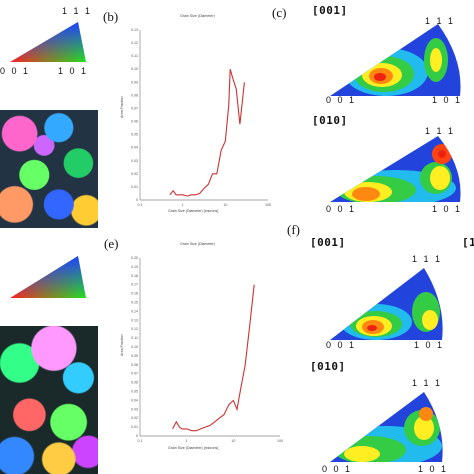 The height and width of the screenshot is (474, 474). I want to click on chart-b-ytick-label: 0.01, so click(134, 187).